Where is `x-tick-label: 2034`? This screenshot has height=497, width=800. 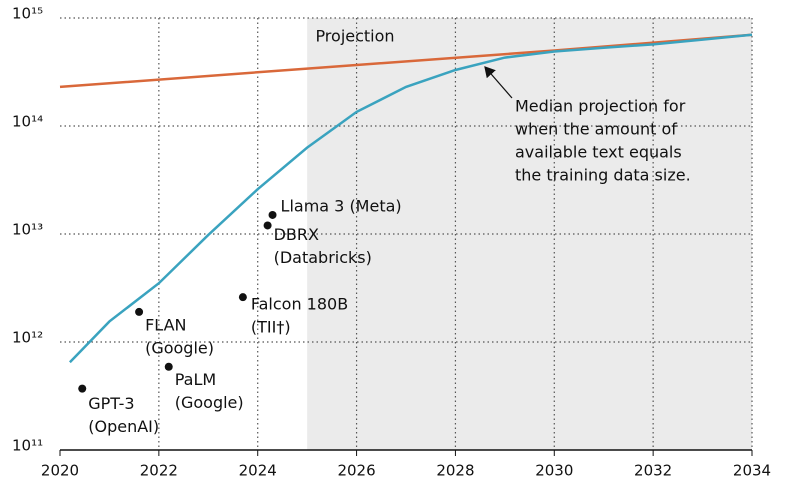 x-tick-label: 2034 is located at coordinates (752, 471).